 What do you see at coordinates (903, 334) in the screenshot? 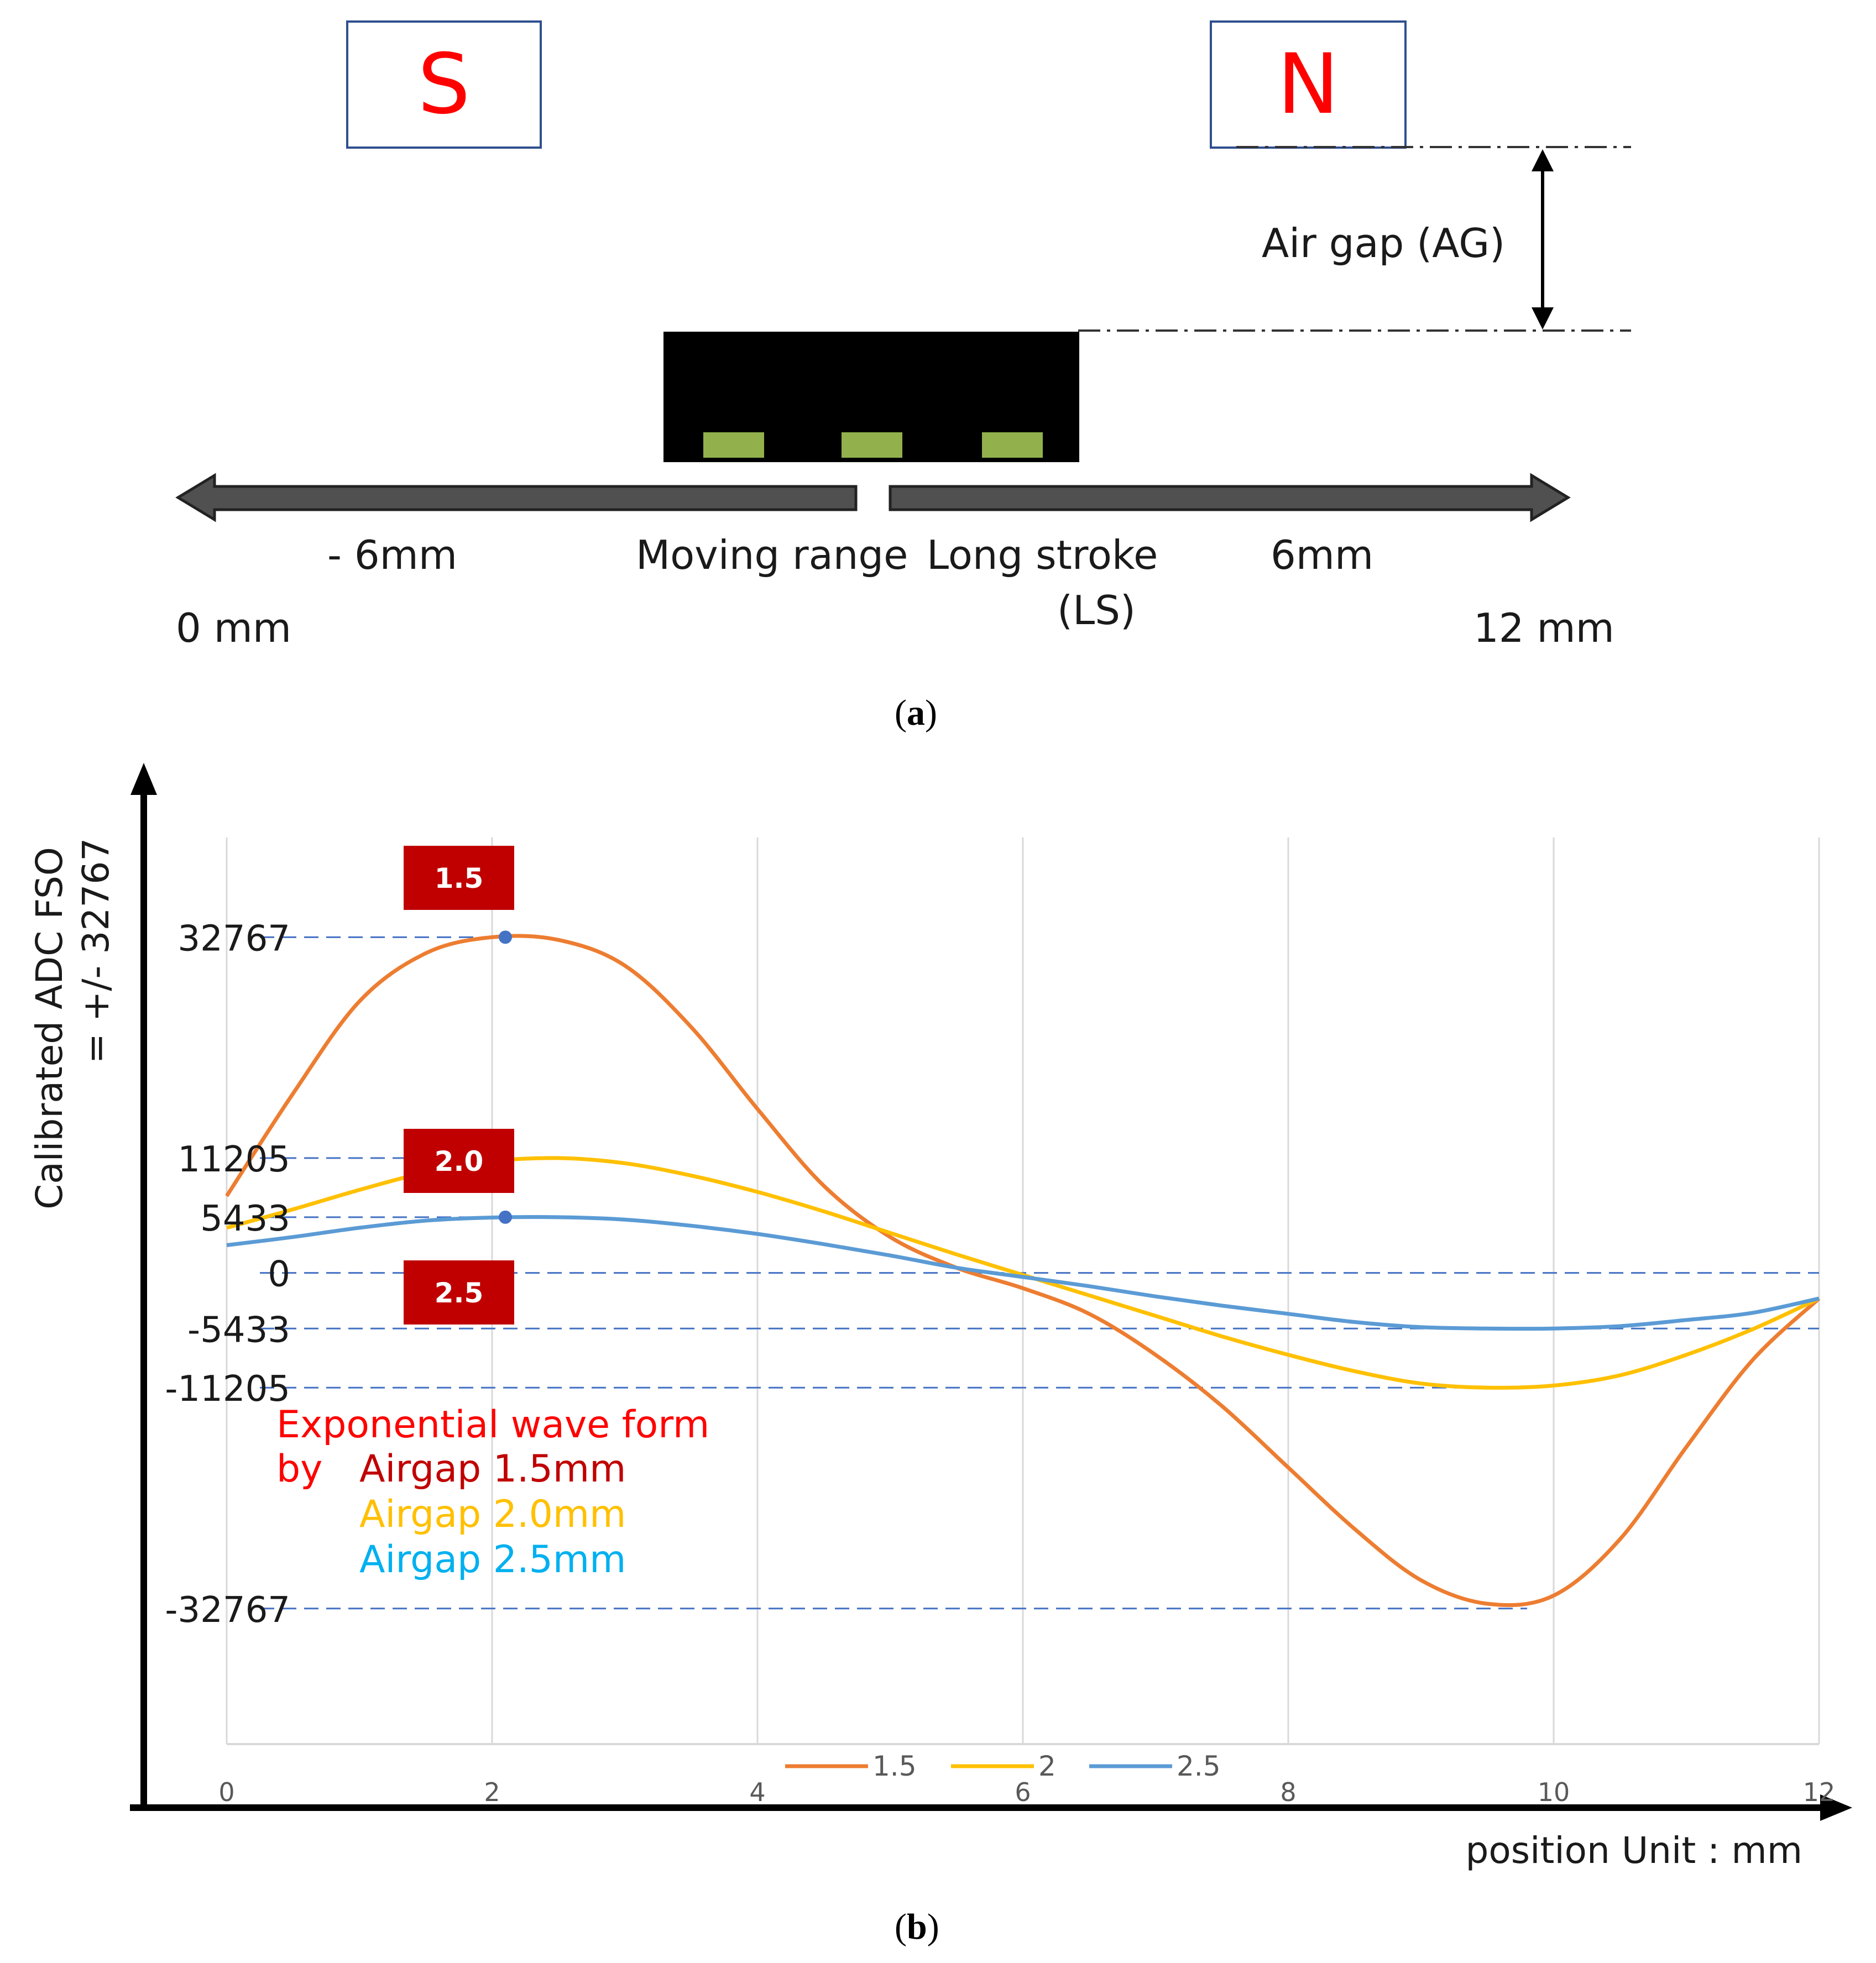
I see `diagram-graphics` at bounding box center [903, 334].